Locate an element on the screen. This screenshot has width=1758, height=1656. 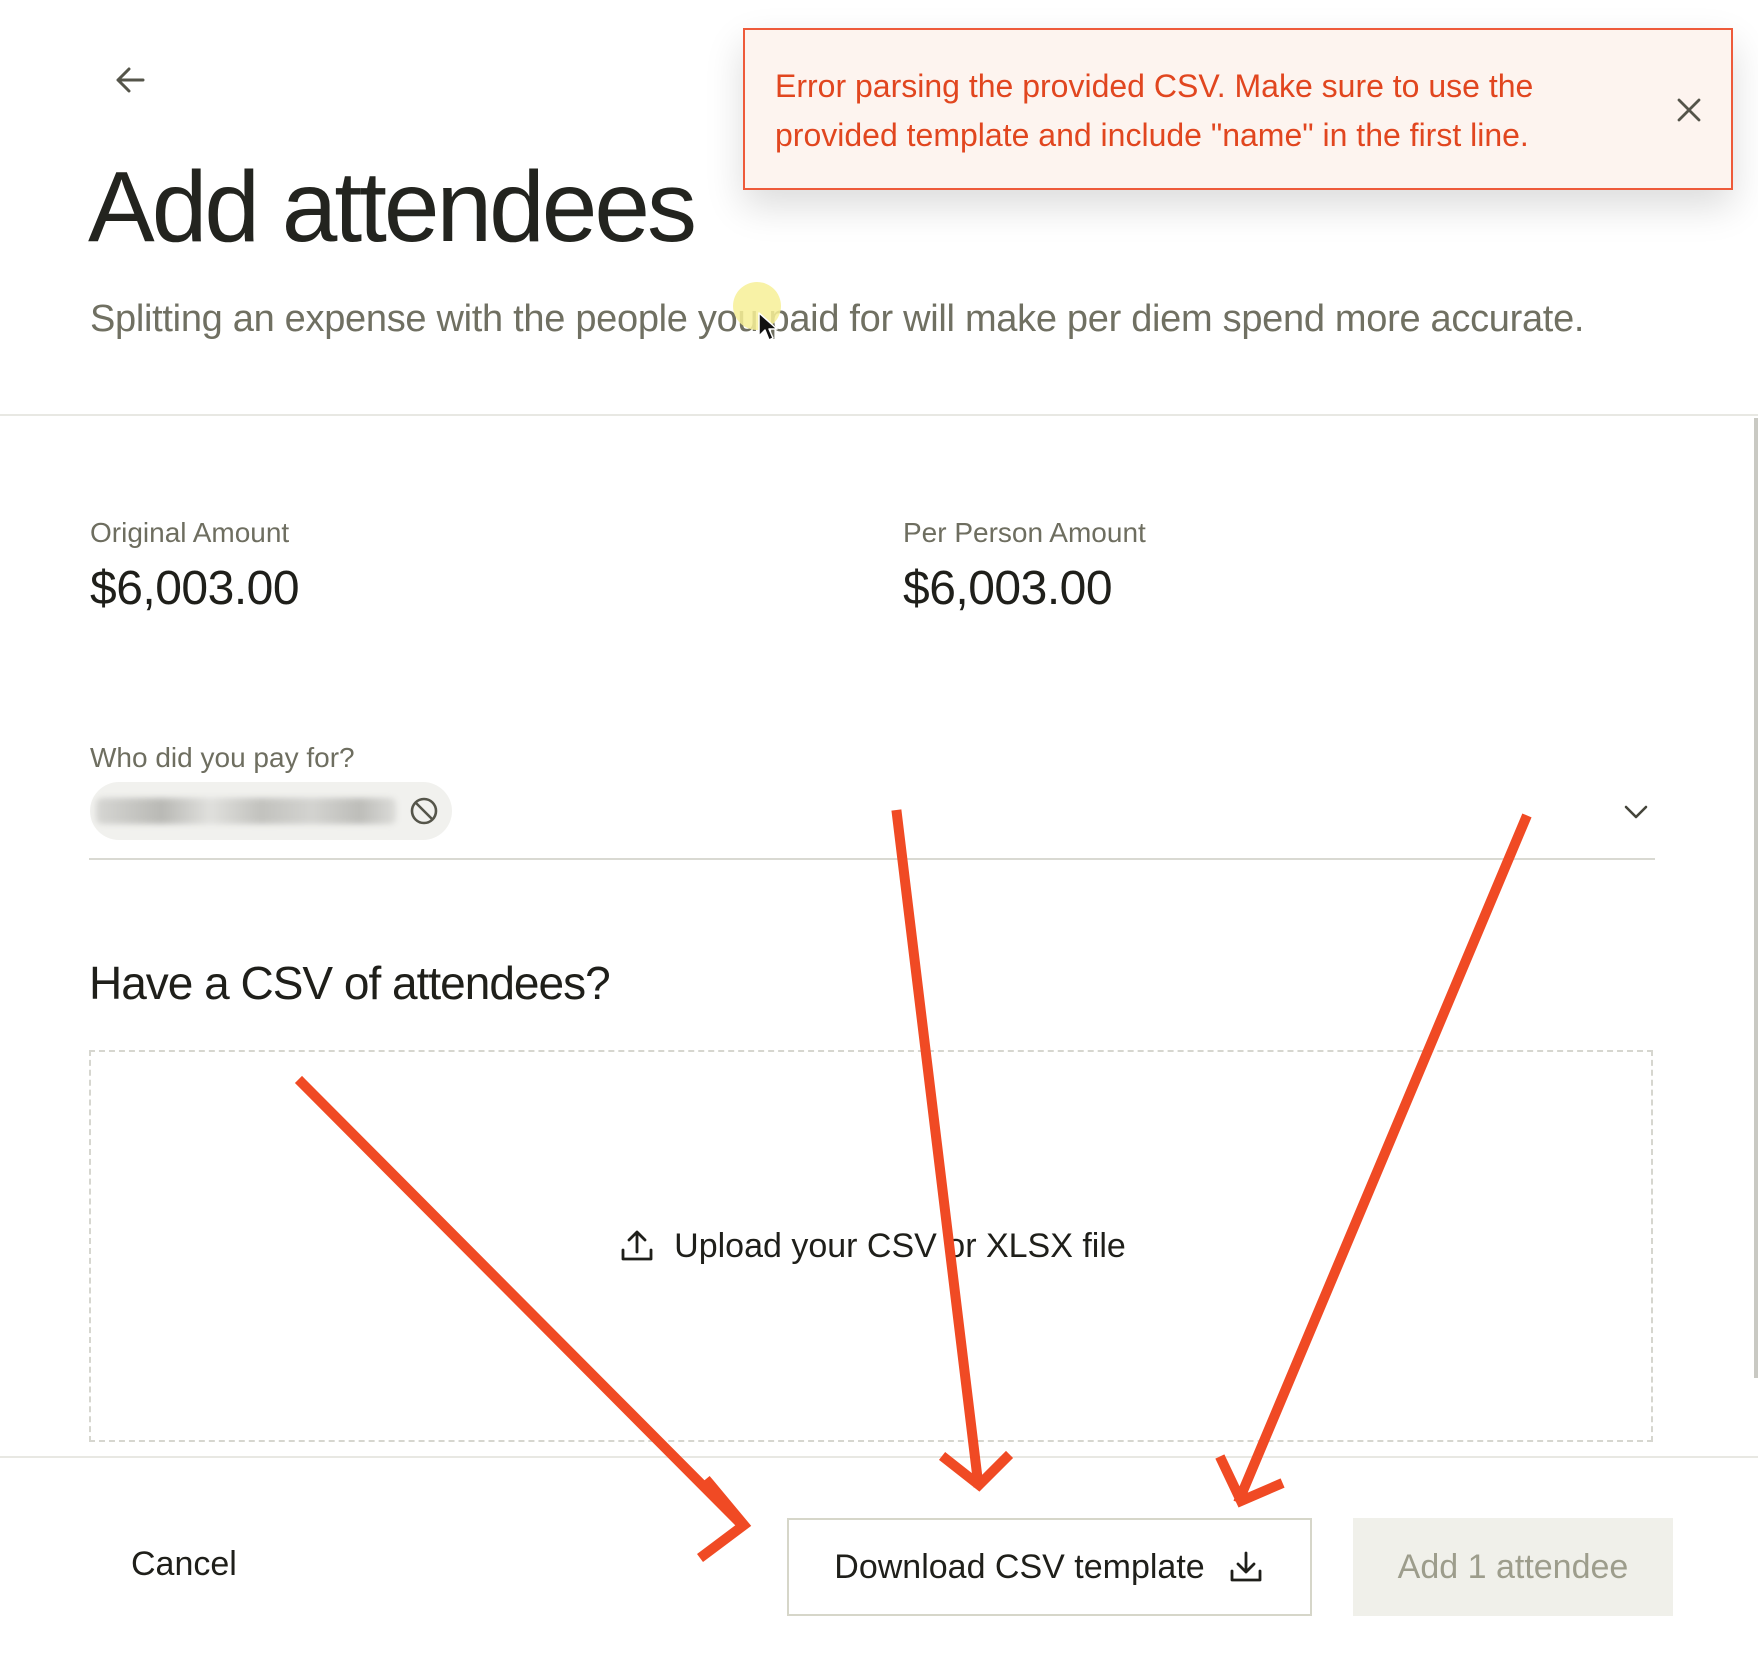
download-csv-template-button: Download CSV template is located at coordinates (1049, 1567).